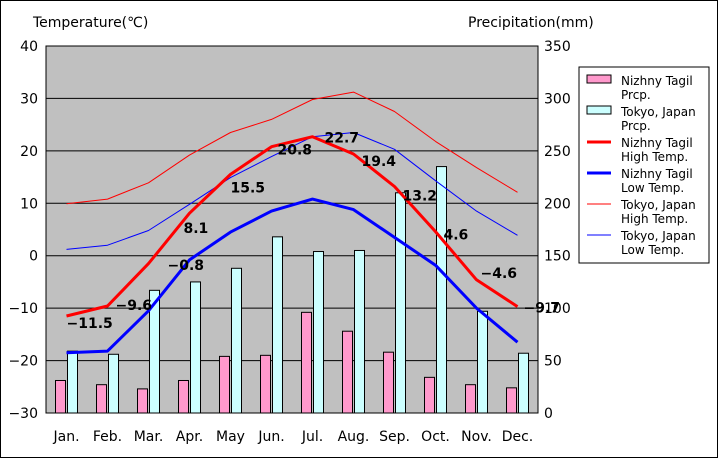  Describe the element at coordinates (270, 437) in the screenshot. I see `x-tick-label: Jun.` at that location.